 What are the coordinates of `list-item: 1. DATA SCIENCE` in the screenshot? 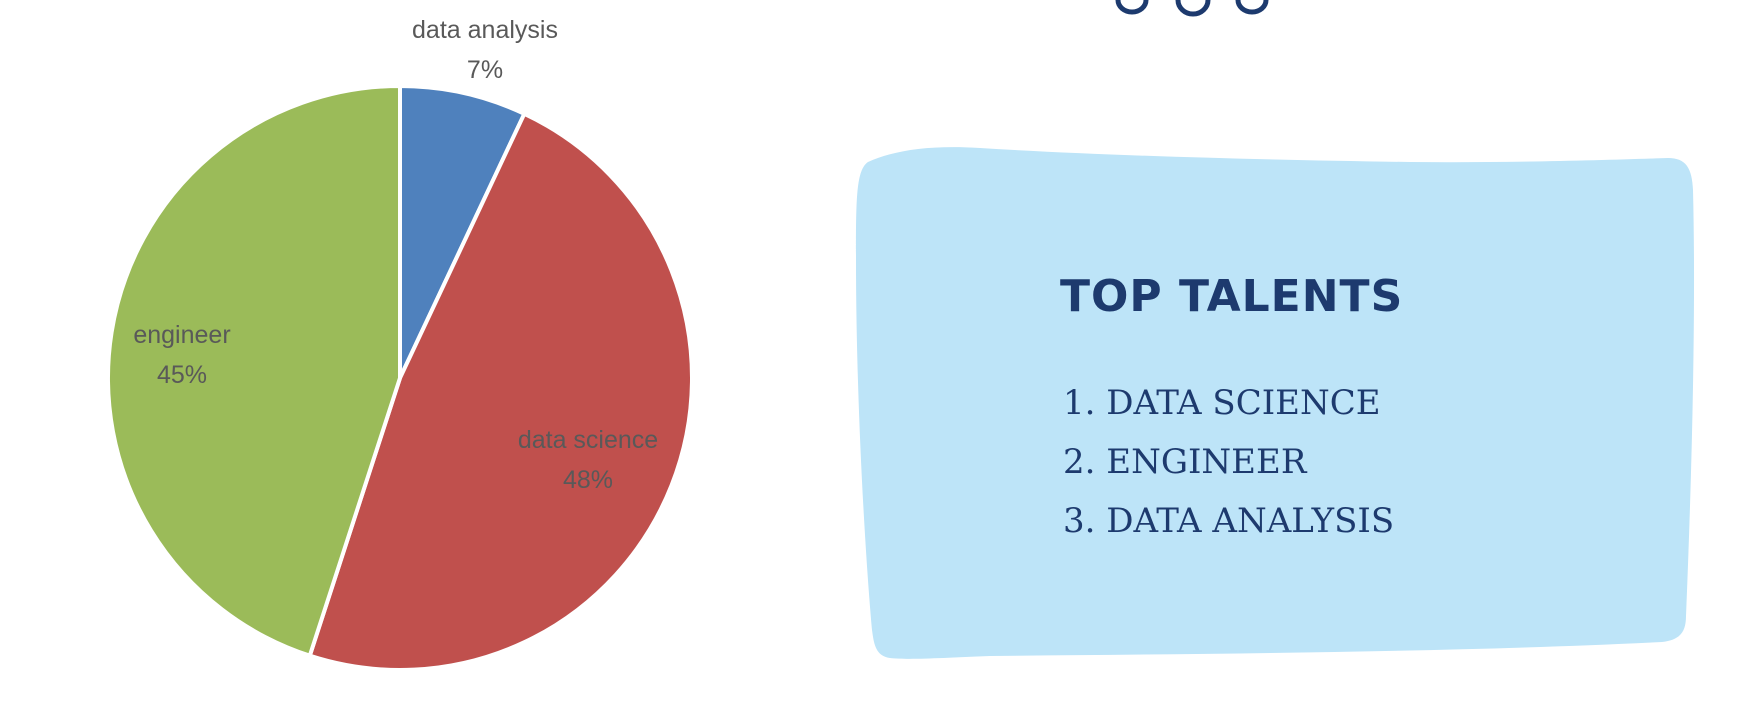 It's located at (1228, 403).